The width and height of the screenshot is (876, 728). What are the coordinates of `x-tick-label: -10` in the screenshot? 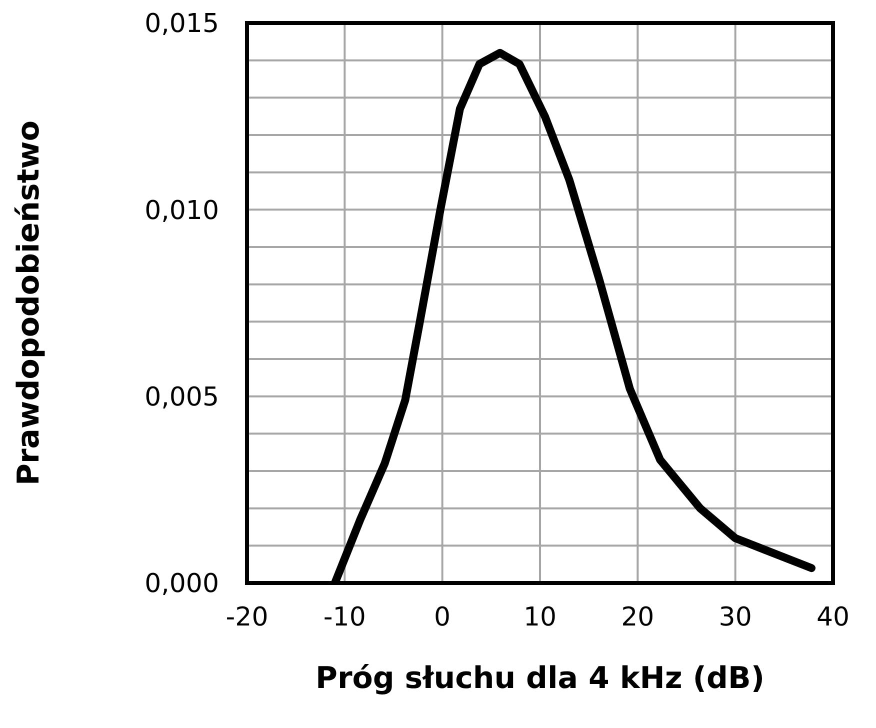 It's located at (344, 617).